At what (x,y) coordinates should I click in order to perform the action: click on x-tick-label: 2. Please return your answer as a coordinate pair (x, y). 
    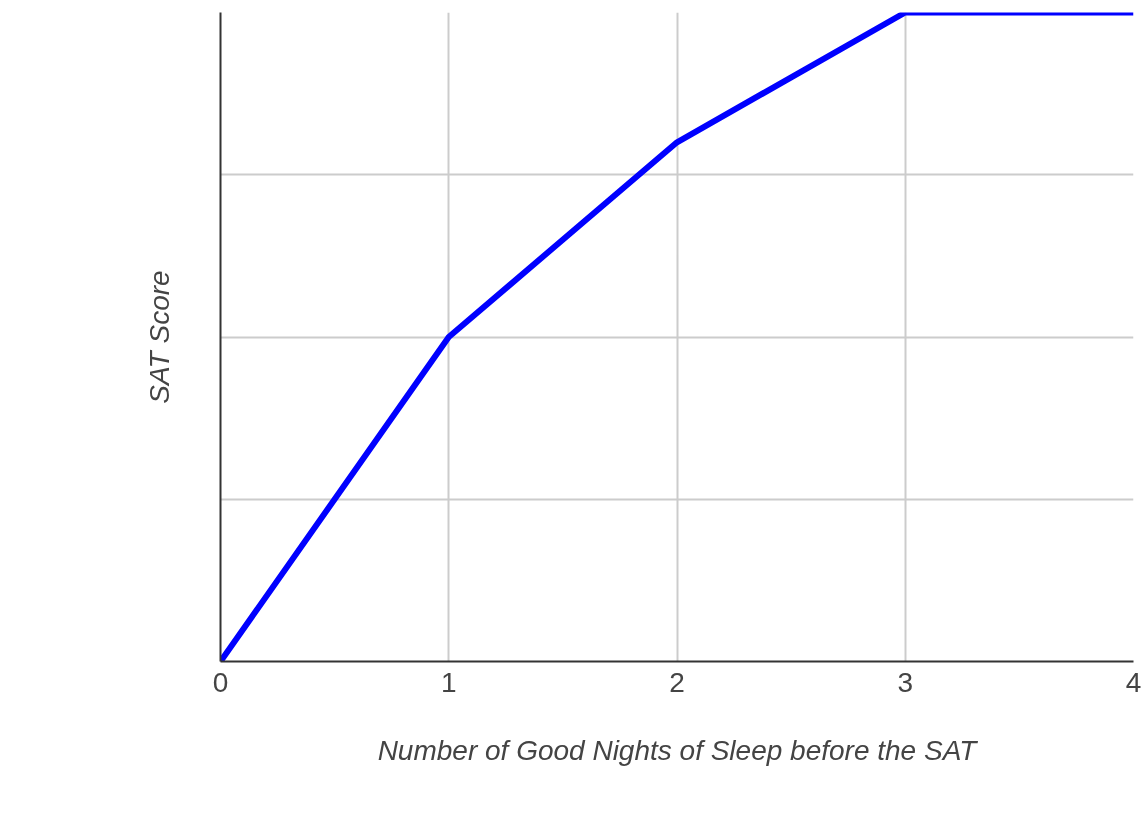
    Looking at the image, I should click on (677, 682).